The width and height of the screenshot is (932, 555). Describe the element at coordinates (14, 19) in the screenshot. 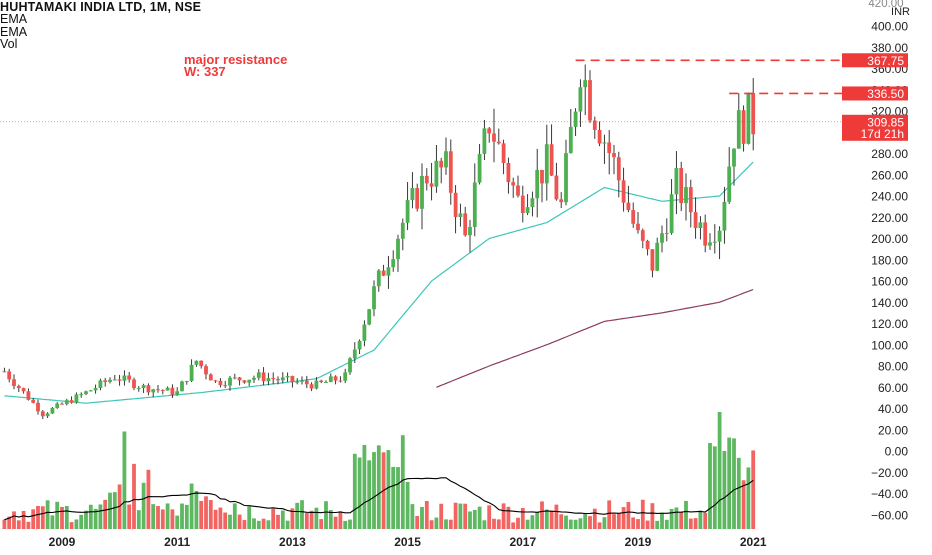

I see `indicator-ema-1: EMA` at that location.